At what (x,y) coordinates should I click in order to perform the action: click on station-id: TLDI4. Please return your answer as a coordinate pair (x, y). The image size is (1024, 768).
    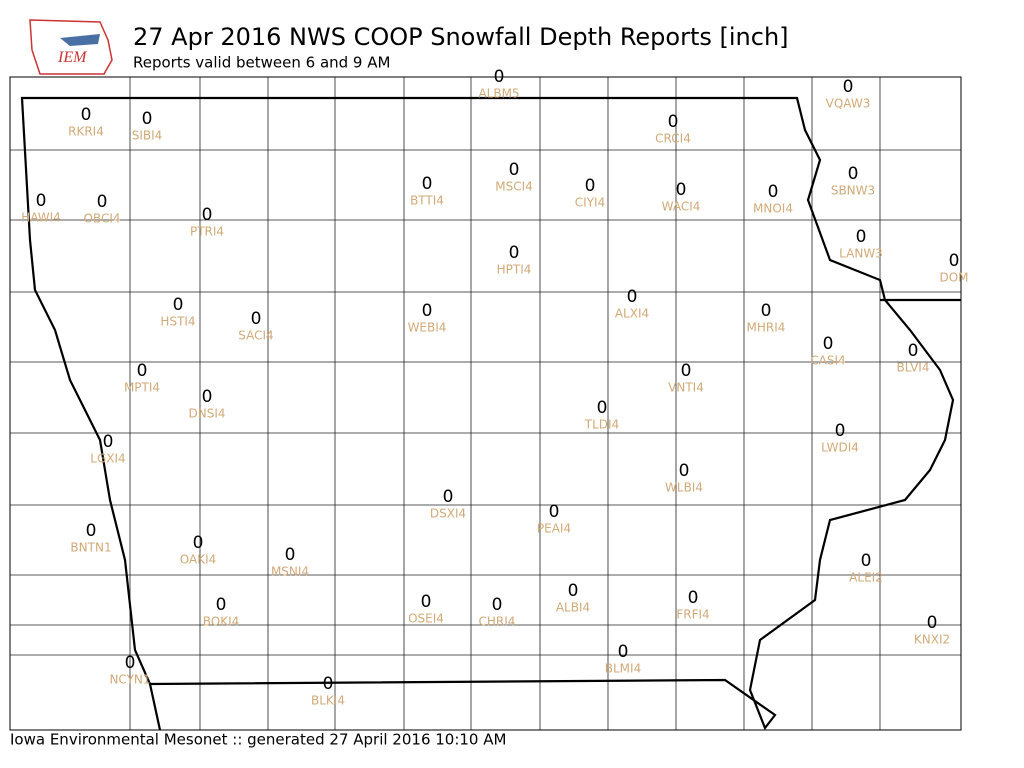
    Looking at the image, I should click on (601, 425).